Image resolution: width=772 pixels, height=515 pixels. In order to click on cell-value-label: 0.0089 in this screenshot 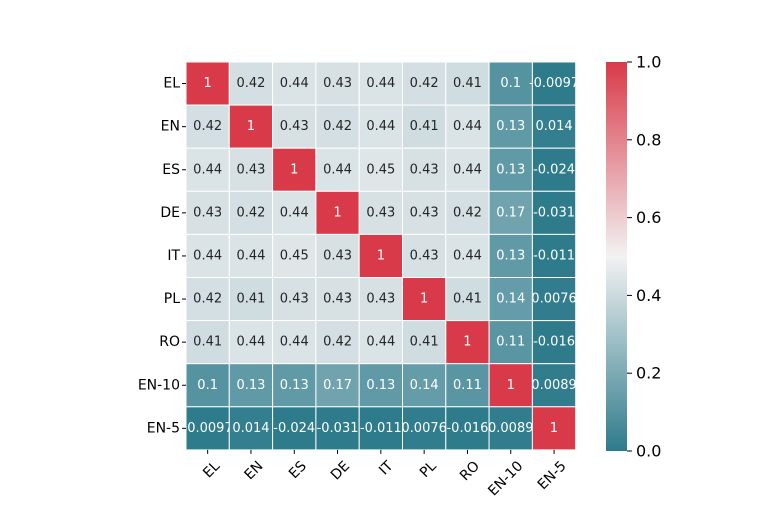, I will do `click(554, 385)`.